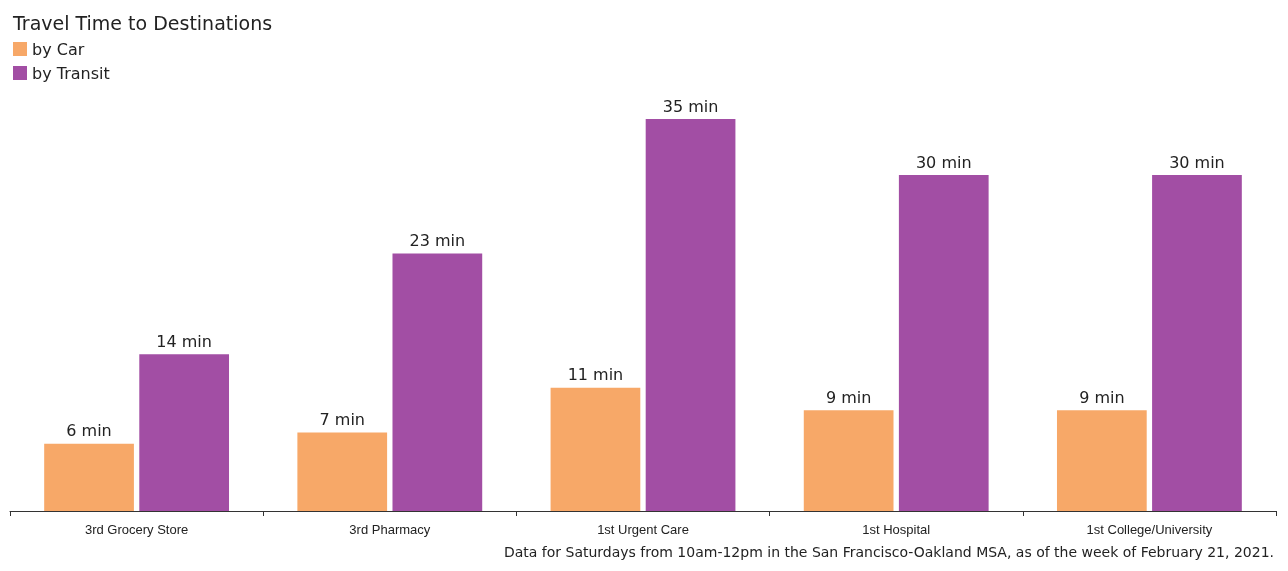 The image size is (1288, 571). Describe the element at coordinates (58, 49) in the screenshot. I see `legend-label: by Car` at that location.